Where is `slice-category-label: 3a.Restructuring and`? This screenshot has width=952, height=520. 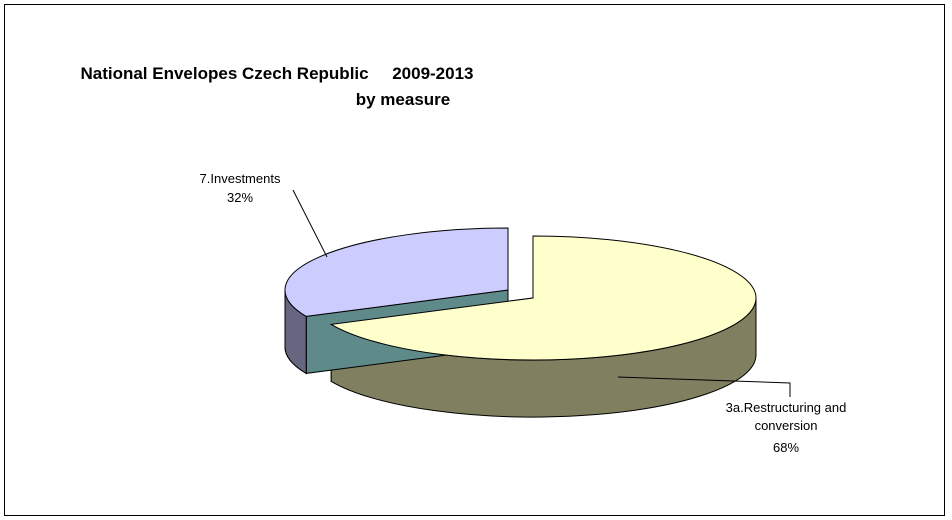
slice-category-label: 3a.Restructuring and is located at coordinates (786, 407).